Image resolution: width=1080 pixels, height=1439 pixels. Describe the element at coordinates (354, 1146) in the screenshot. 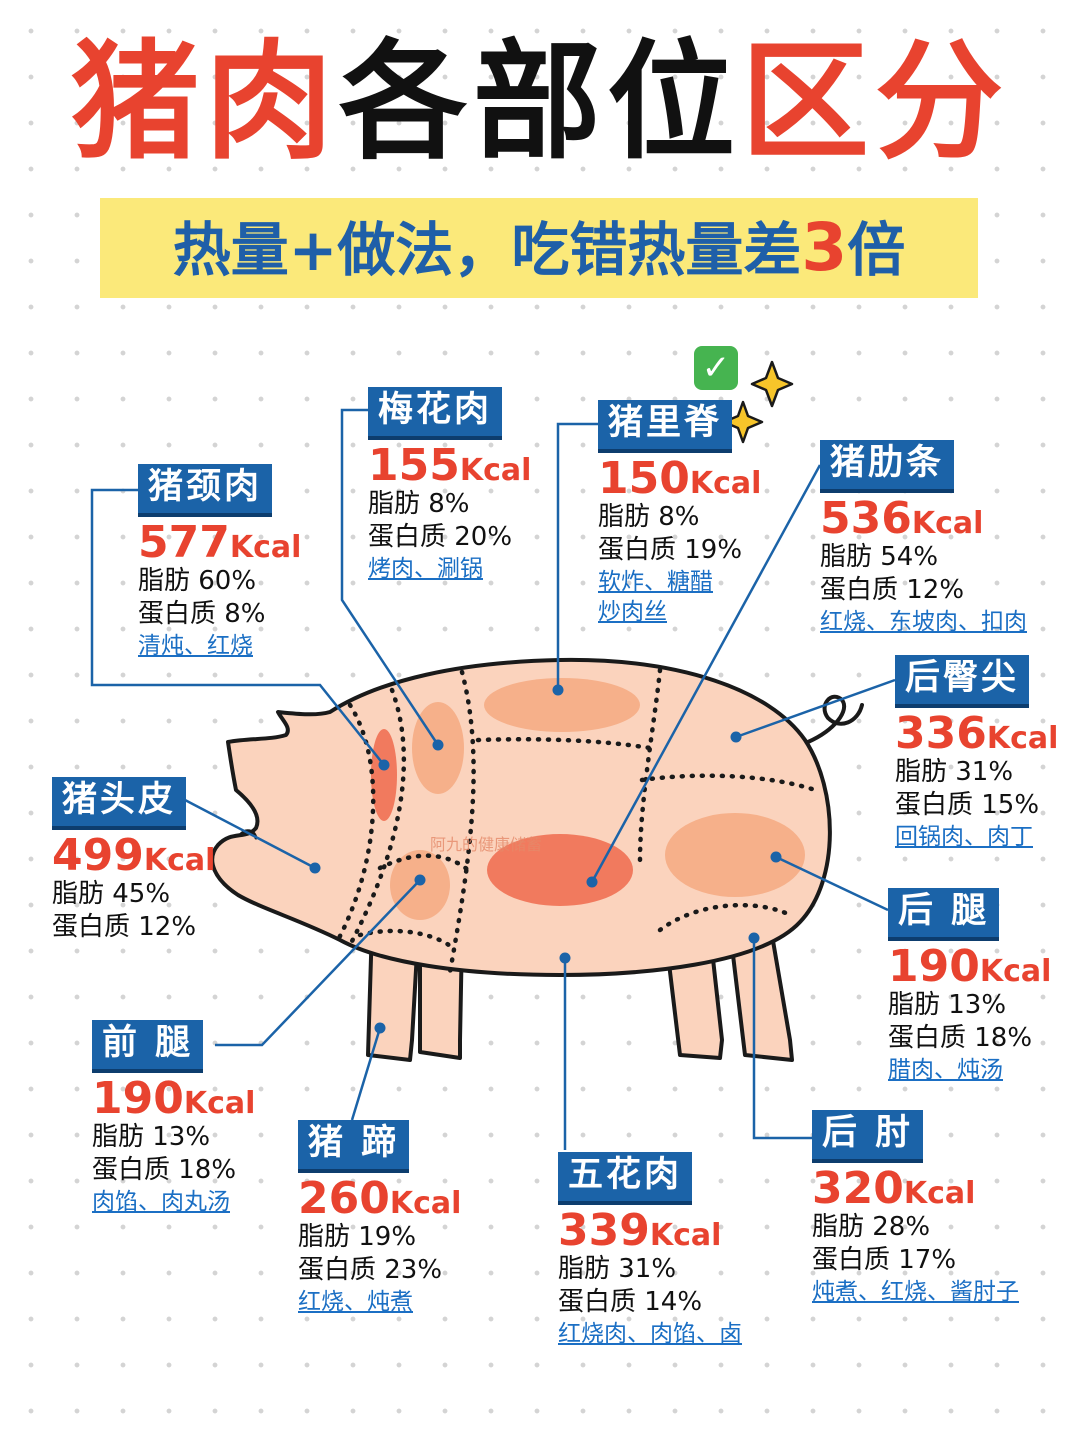

I see `part-name: 猪 蹄` at that location.